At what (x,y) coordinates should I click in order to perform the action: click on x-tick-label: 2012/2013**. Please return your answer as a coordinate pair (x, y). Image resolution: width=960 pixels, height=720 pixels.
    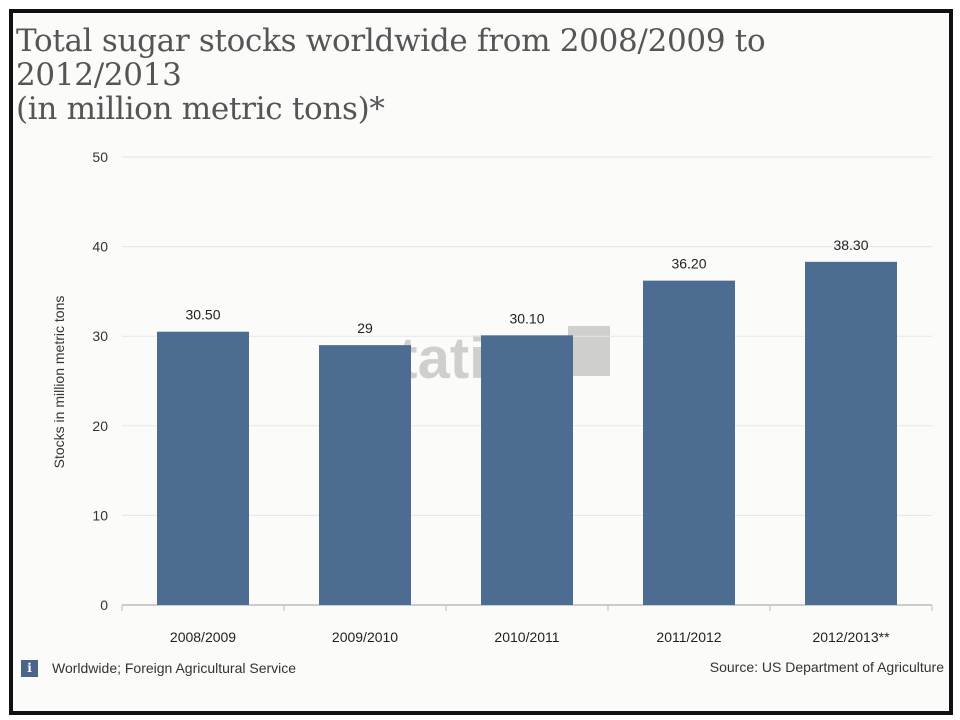
    Looking at the image, I should click on (851, 637).